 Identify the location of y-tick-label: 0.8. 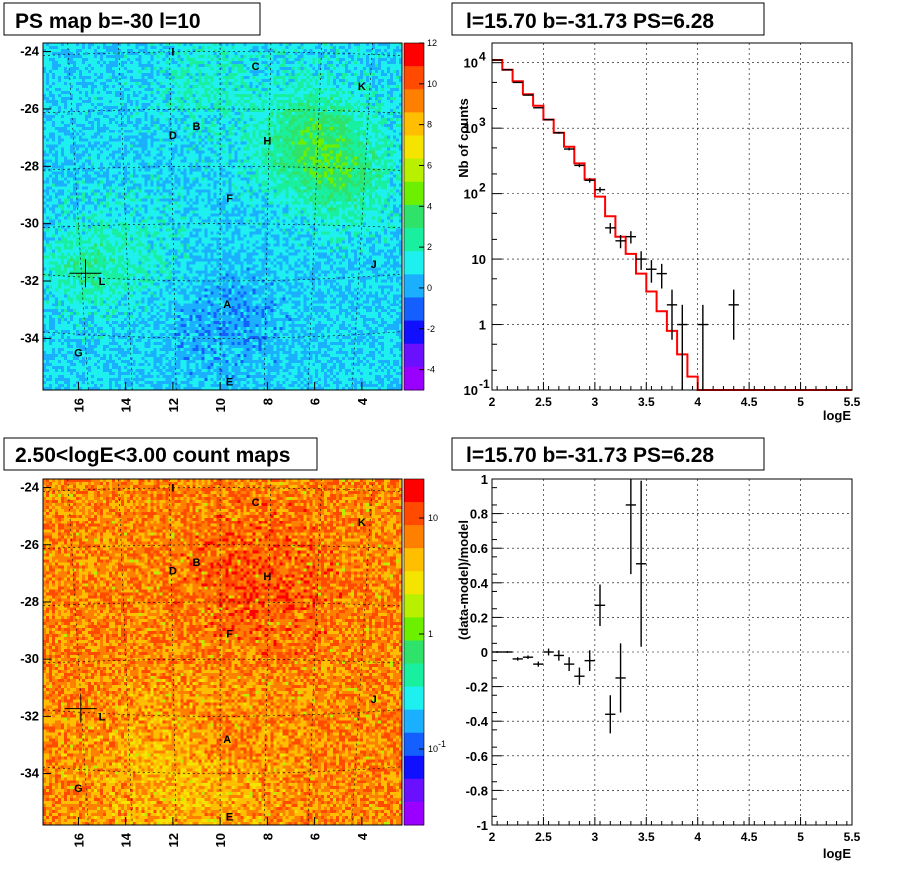
(479, 514).